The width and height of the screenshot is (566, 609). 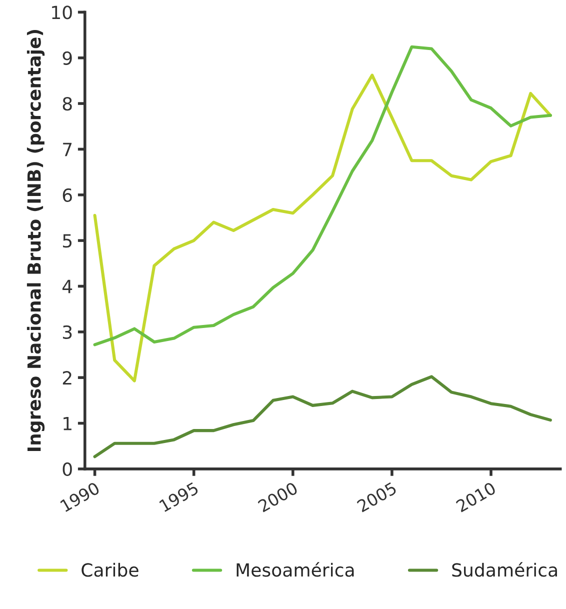 I want to click on line-series, so click(x=322, y=416).